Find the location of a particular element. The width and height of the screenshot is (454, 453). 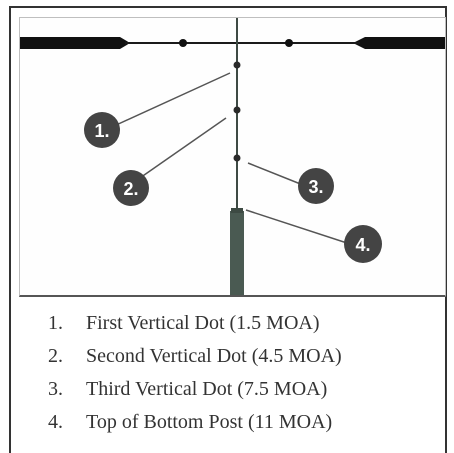

left-horizontal-dot is located at coordinates (183, 43).